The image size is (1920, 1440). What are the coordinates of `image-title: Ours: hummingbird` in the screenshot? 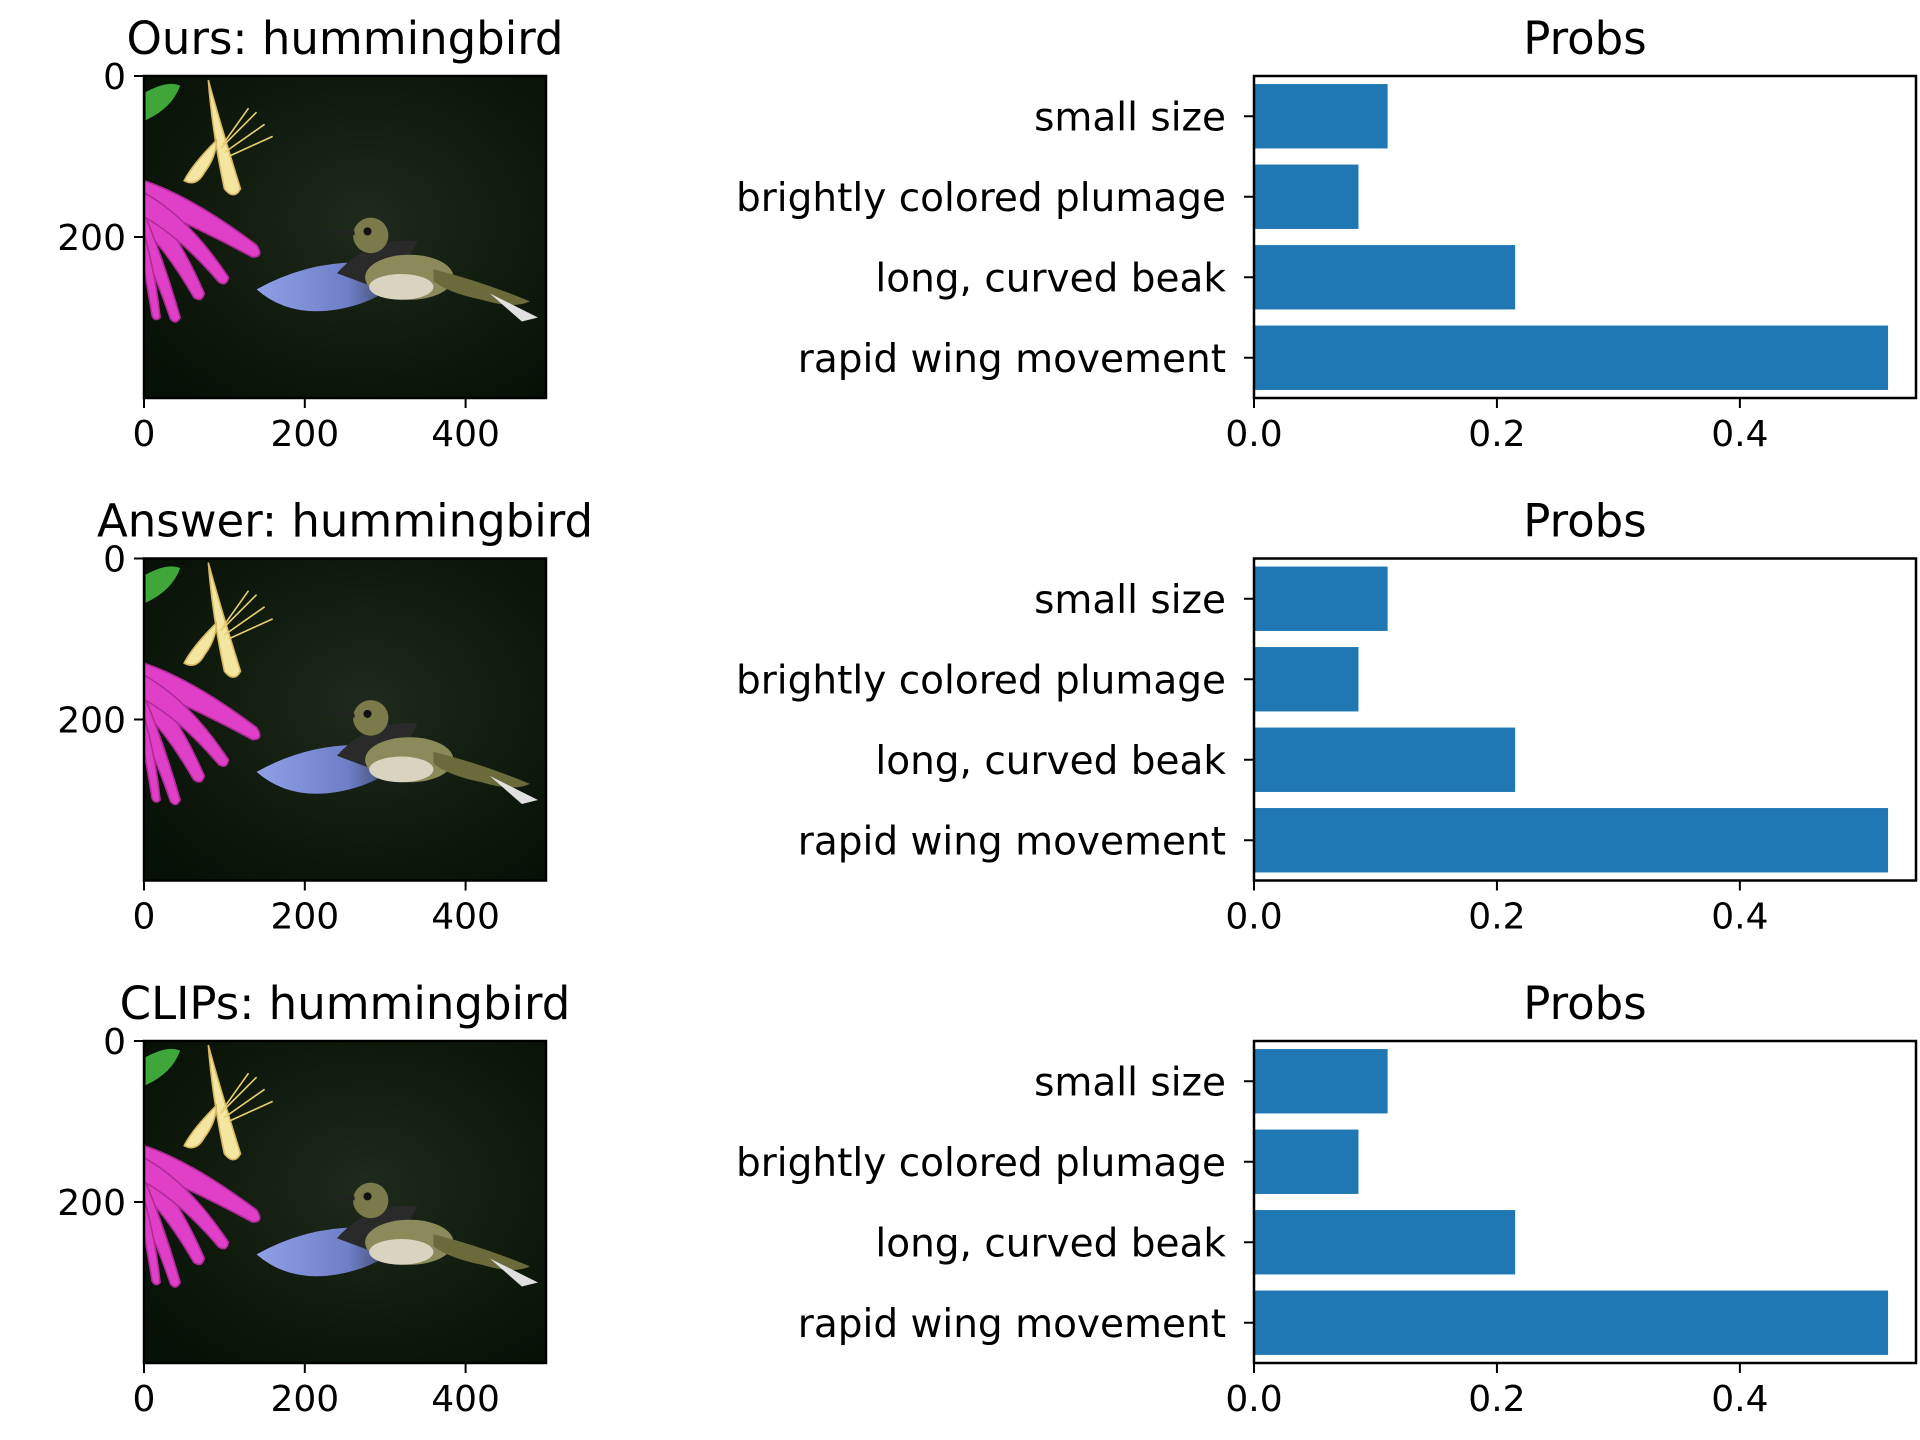 It's located at (345, 38).